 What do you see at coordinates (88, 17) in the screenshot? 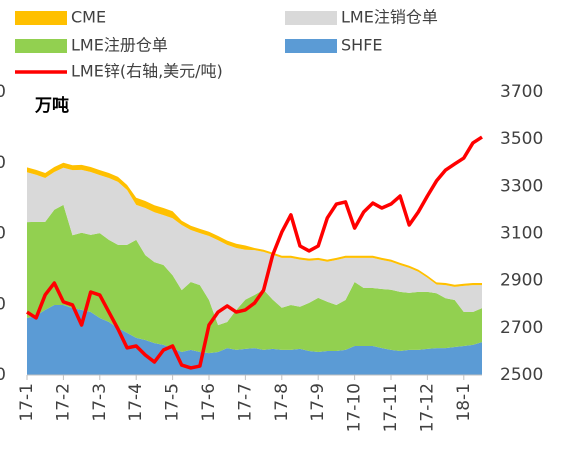
I see `legend-label: CME` at bounding box center [88, 17].